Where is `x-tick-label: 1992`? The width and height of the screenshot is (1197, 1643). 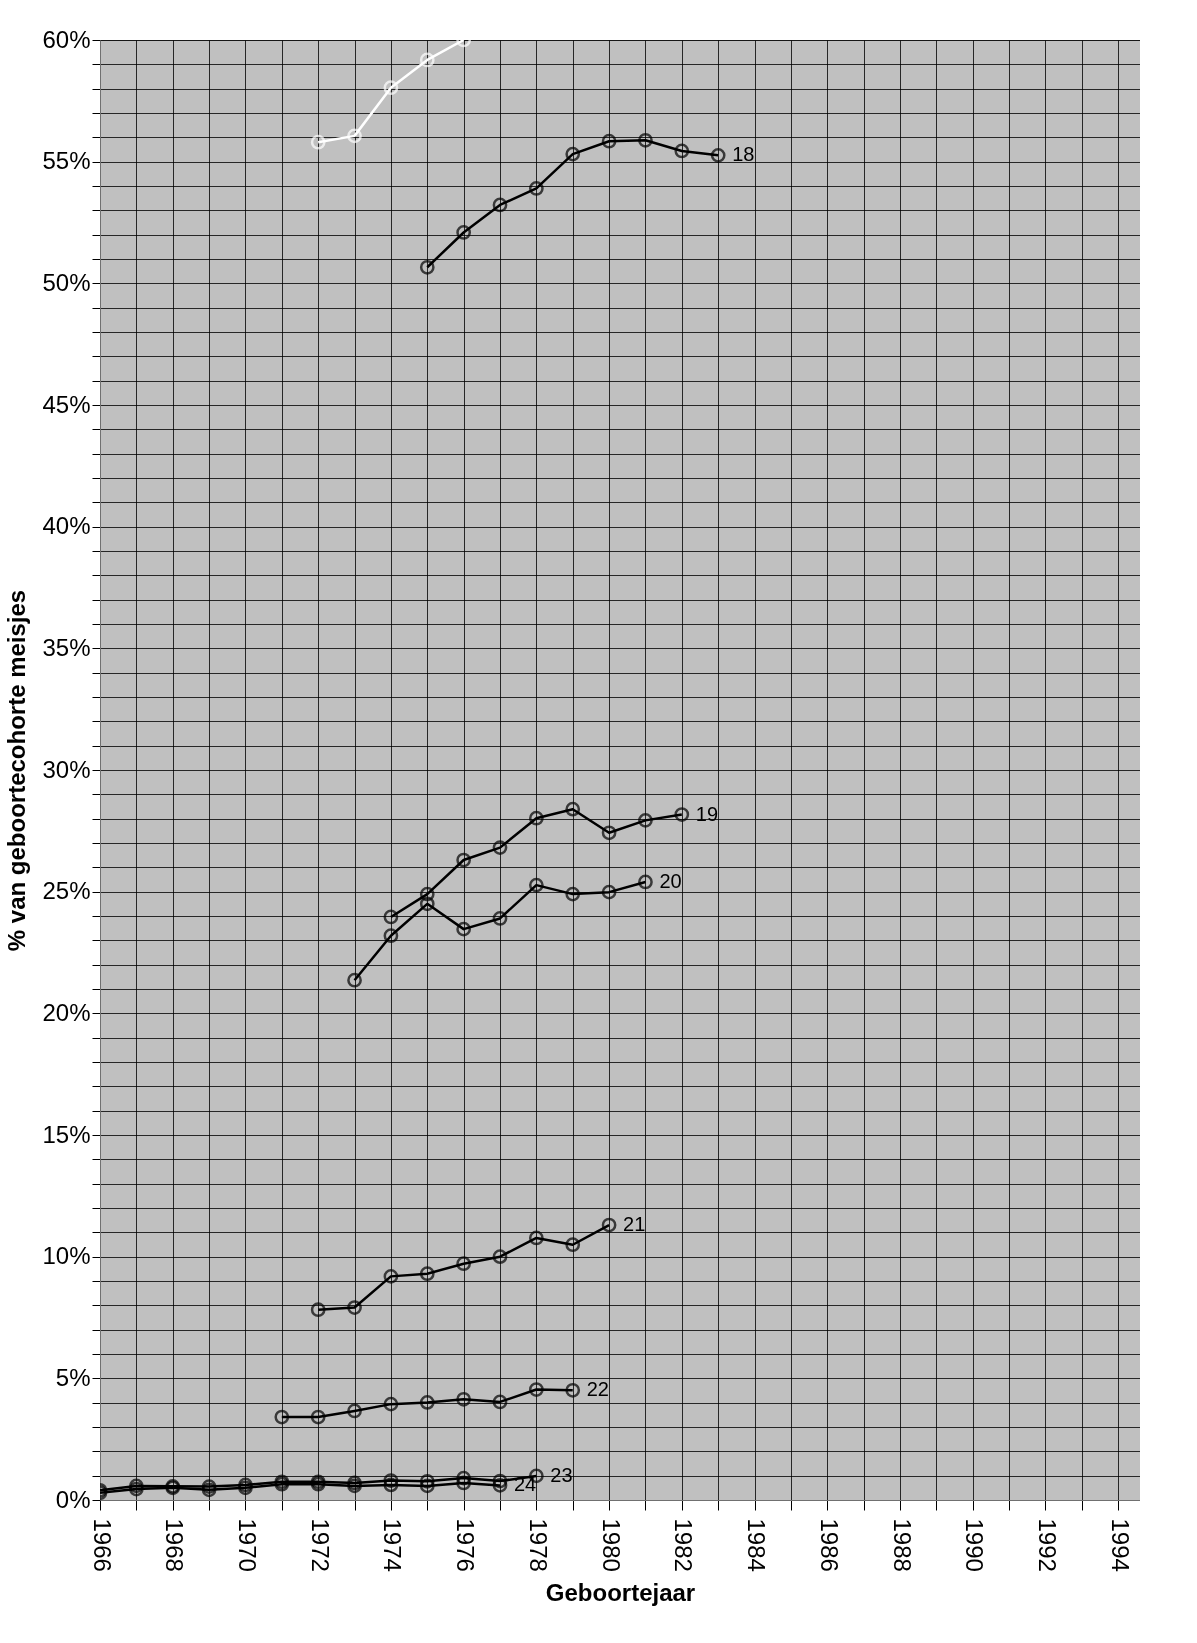
x-tick-label: 1992 is located at coordinates (1047, 1545).